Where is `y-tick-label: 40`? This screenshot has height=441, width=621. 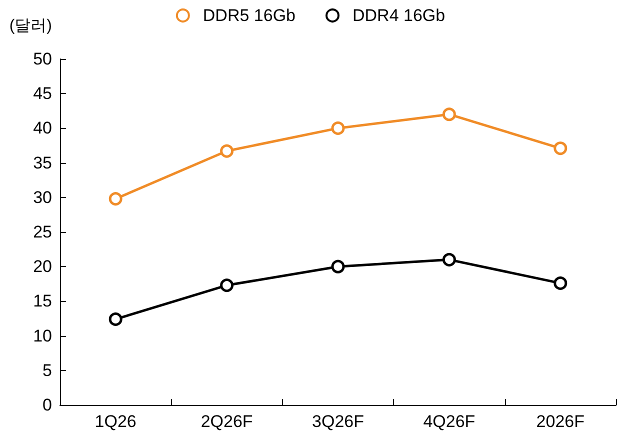
y-tick-label: 40 is located at coordinates (42, 128).